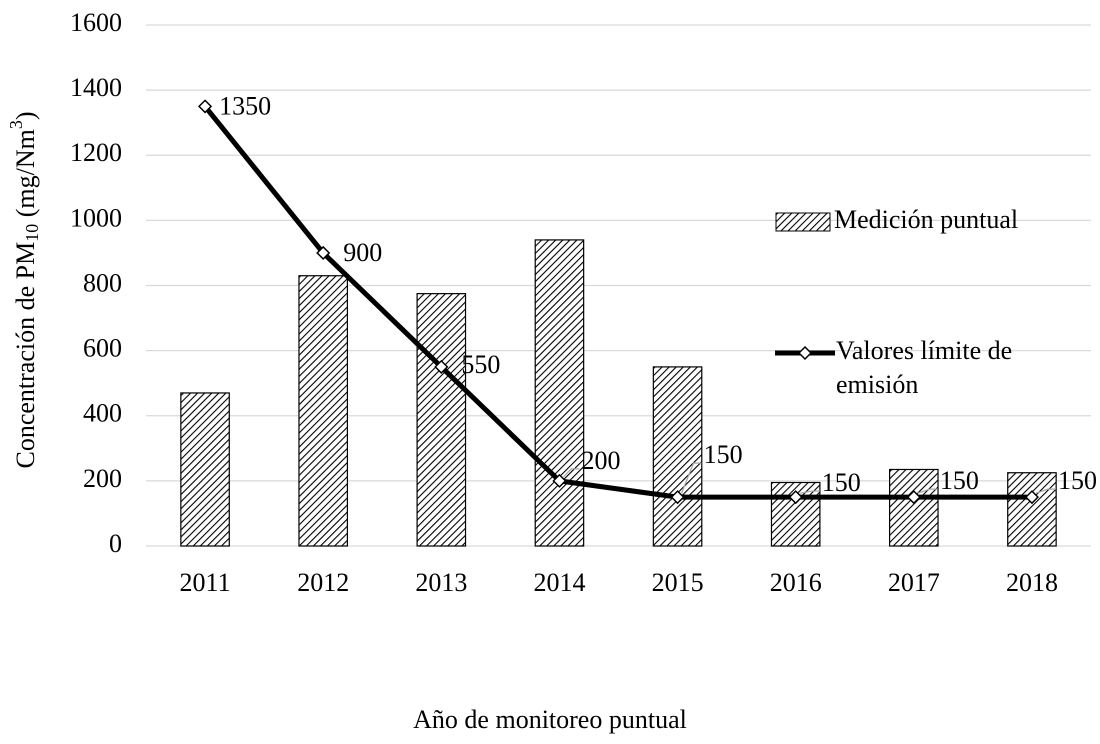 The height and width of the screenshot is (744, 1100). I want to click on data-label: 550, so click(480, 364).